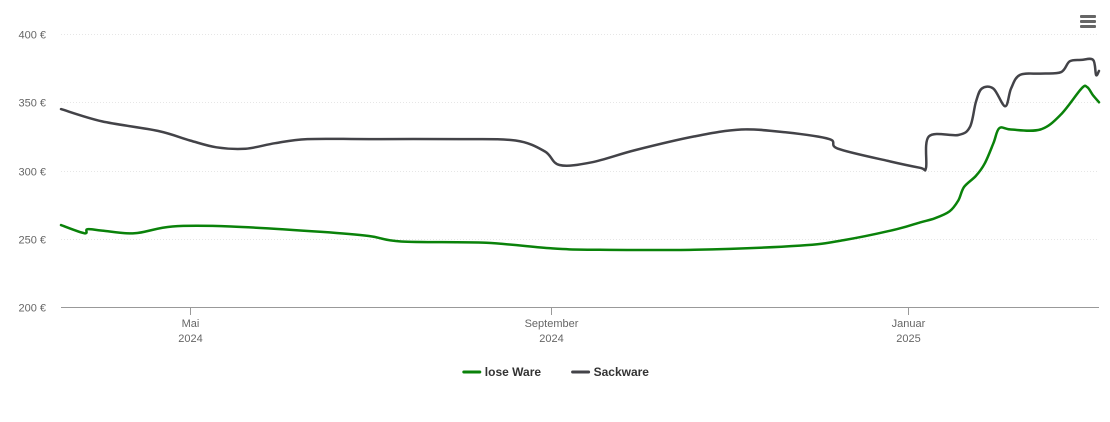 The image size is (1110, 422). I want to click on x-tick-label: Januar, so click(909, 324).